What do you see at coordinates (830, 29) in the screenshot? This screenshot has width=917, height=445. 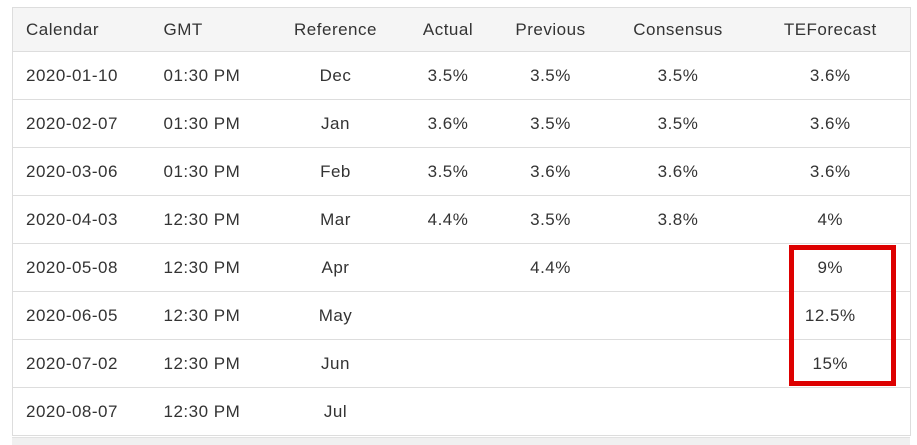 I see `column-header-teforecast: TEForecast` at bounding box center [830, 29].